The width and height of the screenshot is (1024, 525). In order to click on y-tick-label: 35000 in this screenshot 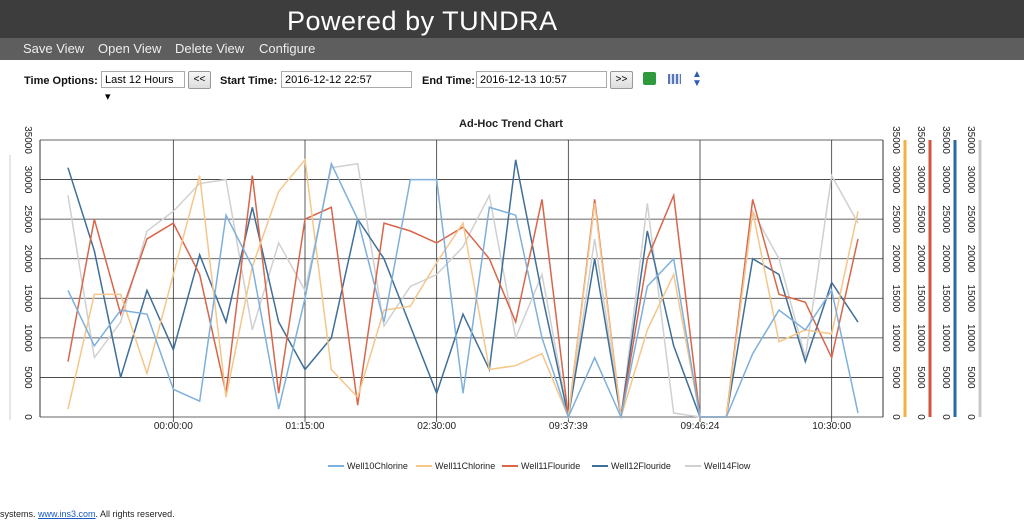, I will do `click(27, 140)`.